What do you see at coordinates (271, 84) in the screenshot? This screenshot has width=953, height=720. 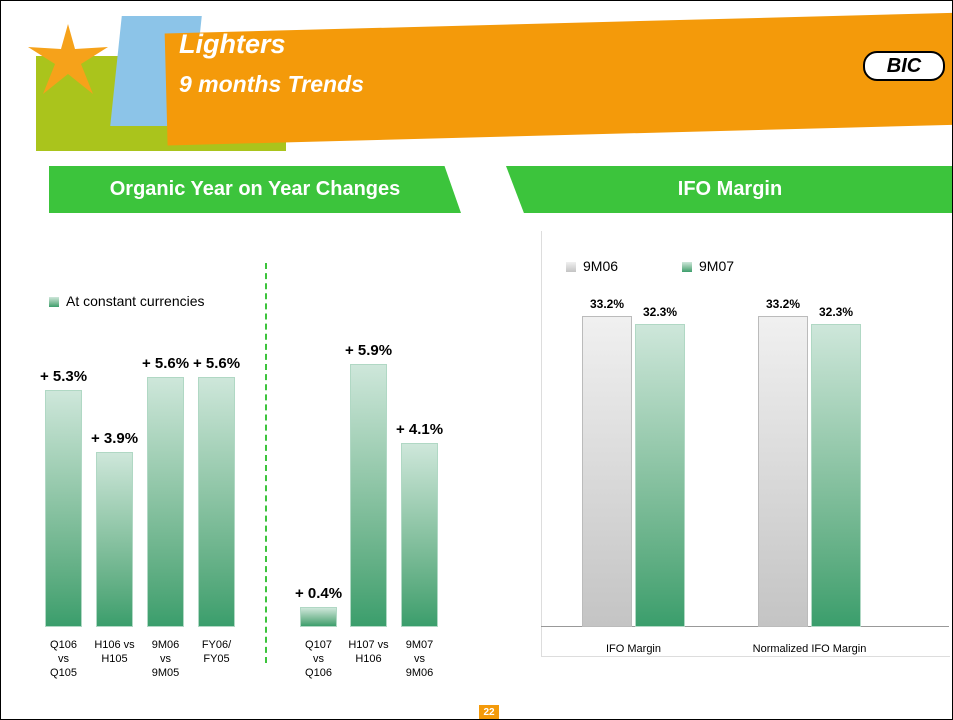 I see `subtitle: 9 months Trends` at bounding box center [271, 84].